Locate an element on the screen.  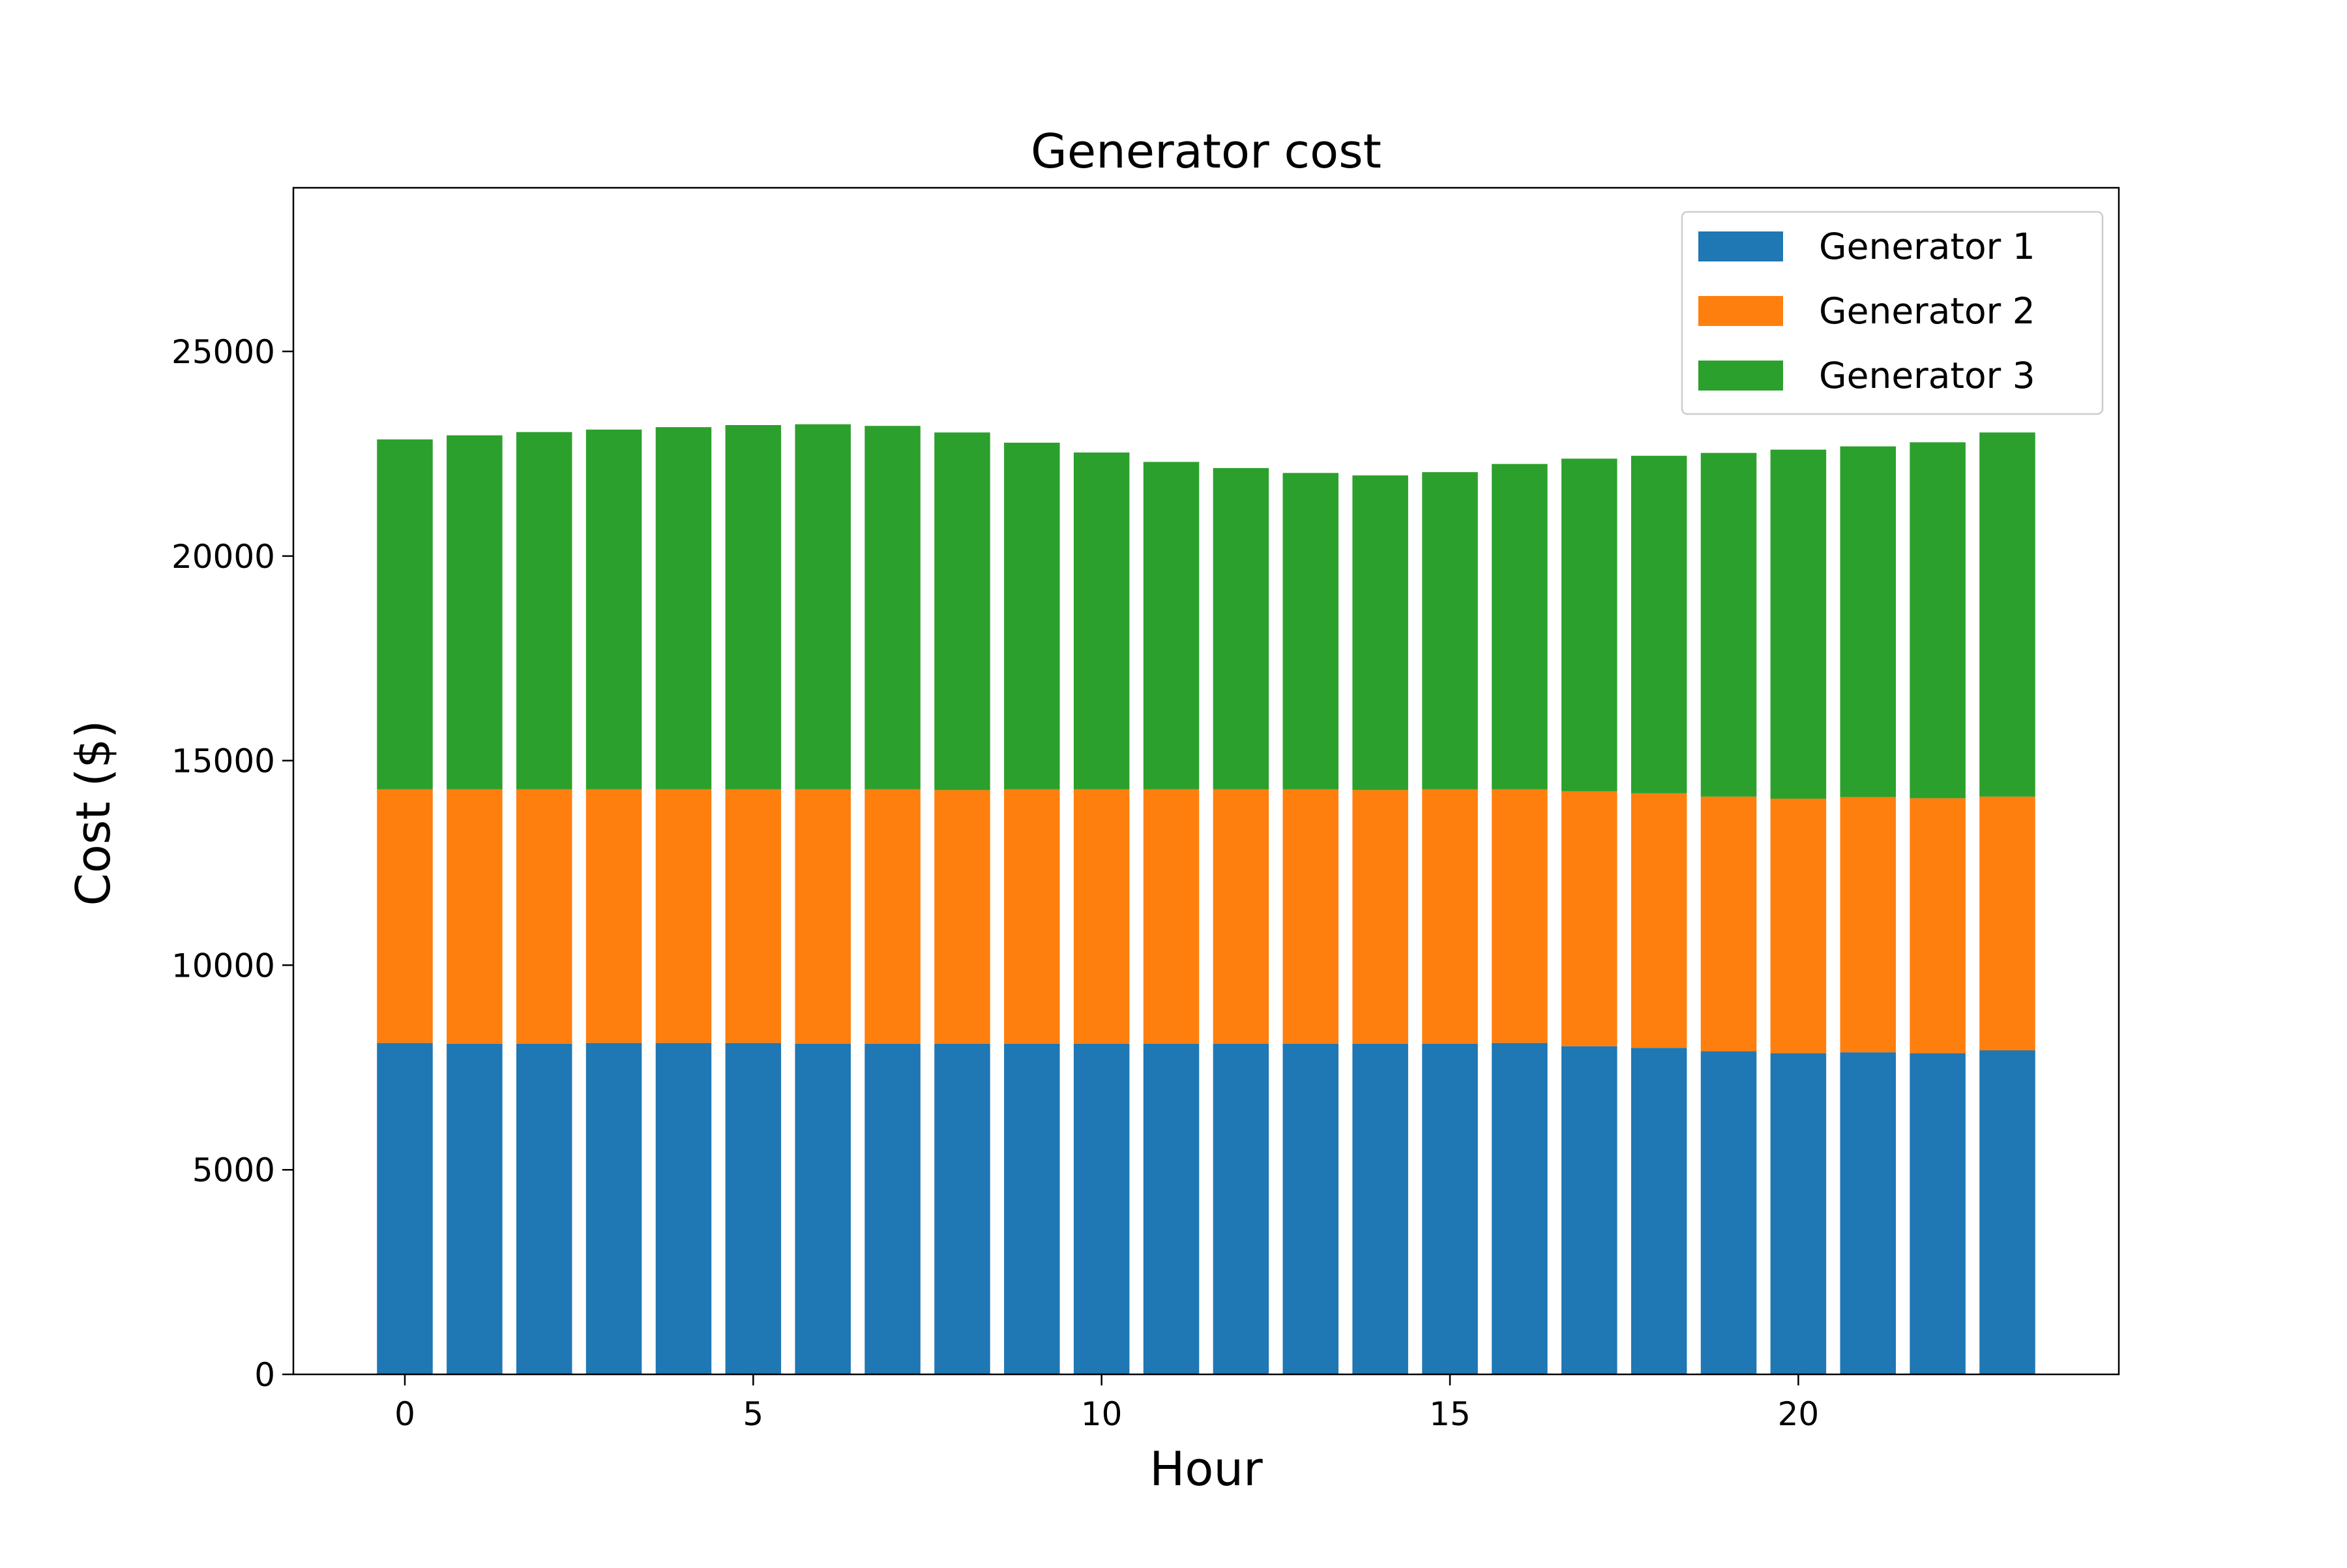
legend: Generator 1 Generator 2 Generator 3 is located at coordinates (1892, 313).